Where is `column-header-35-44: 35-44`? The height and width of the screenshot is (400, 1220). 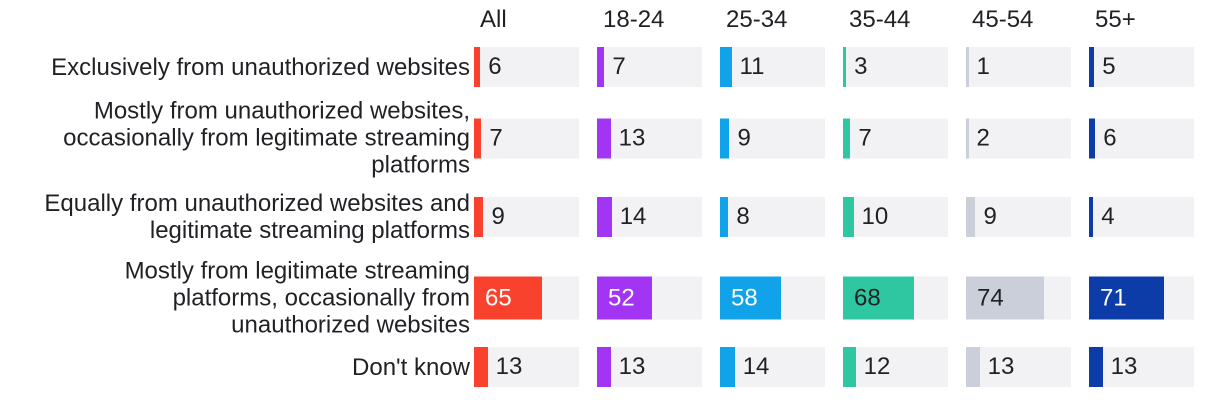 column-header-35-44: 35-44 is located at coordinates (880, 19).